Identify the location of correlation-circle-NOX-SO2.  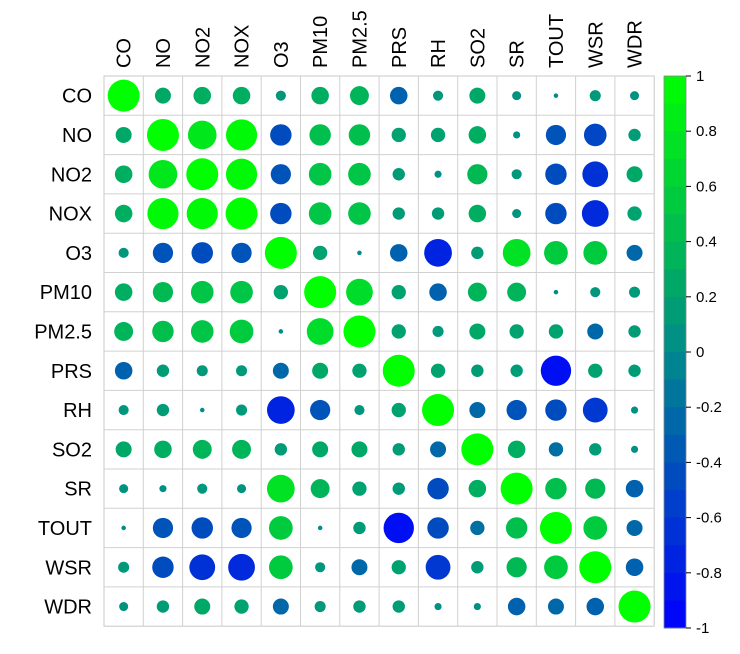
(477, 213).